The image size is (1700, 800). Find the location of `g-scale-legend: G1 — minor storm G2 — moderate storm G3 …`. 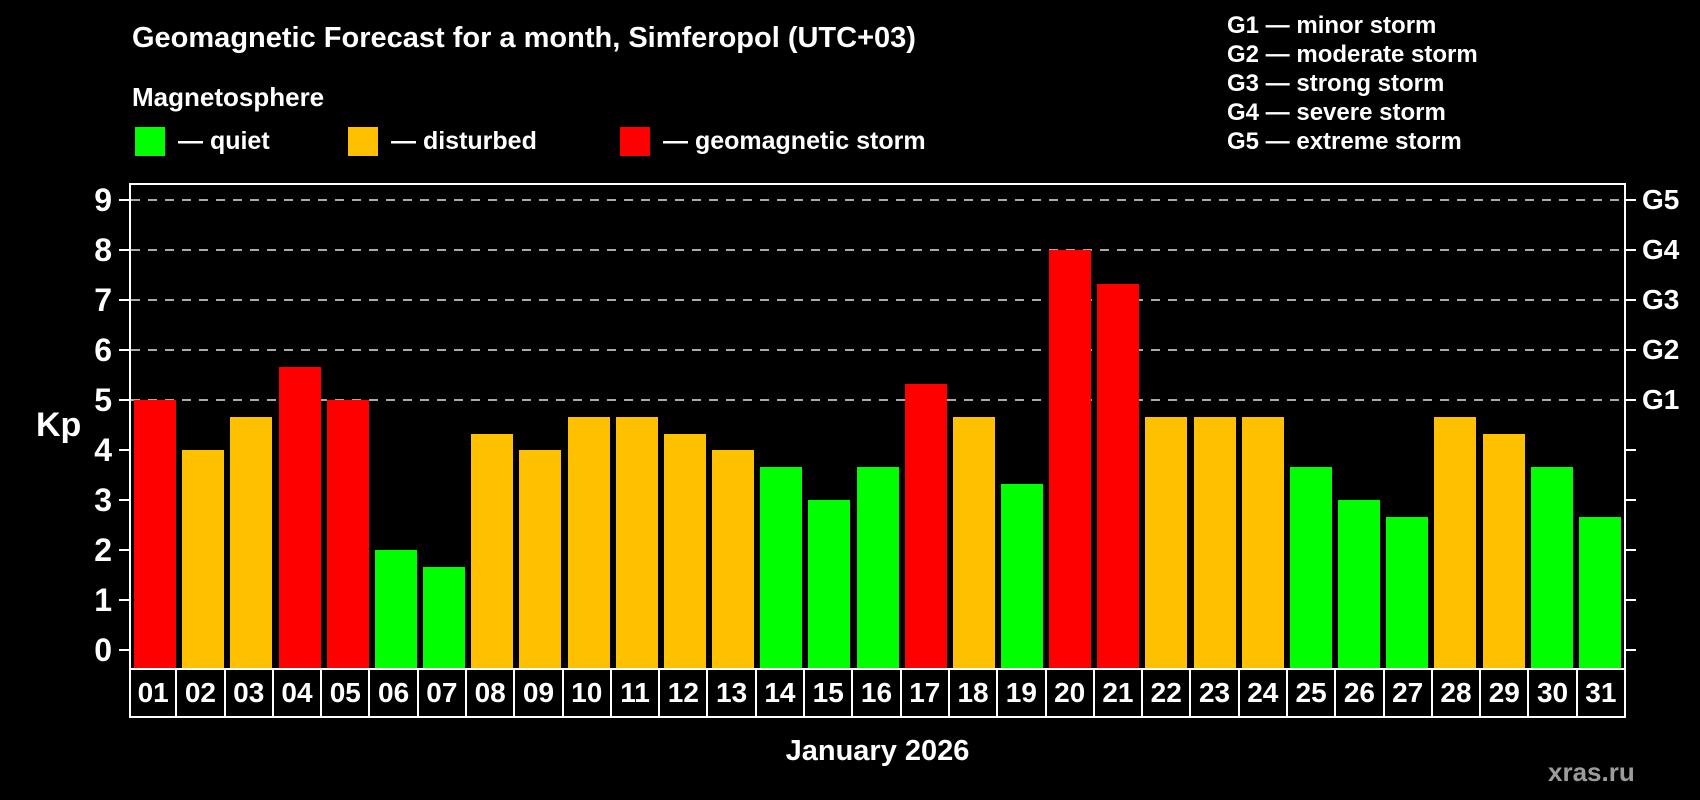

g-scale-legend: G1 — minor storm G2 — moderate storm G3 … is located at coordinates (1352, 83).